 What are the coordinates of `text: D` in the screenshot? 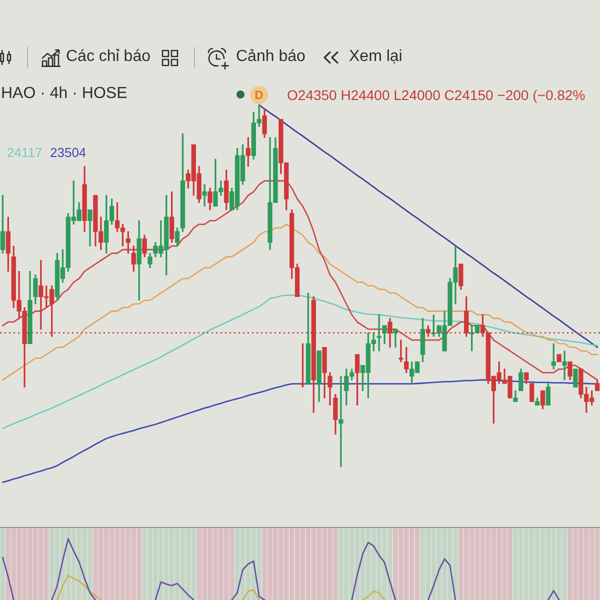 It's located at (259, 95).